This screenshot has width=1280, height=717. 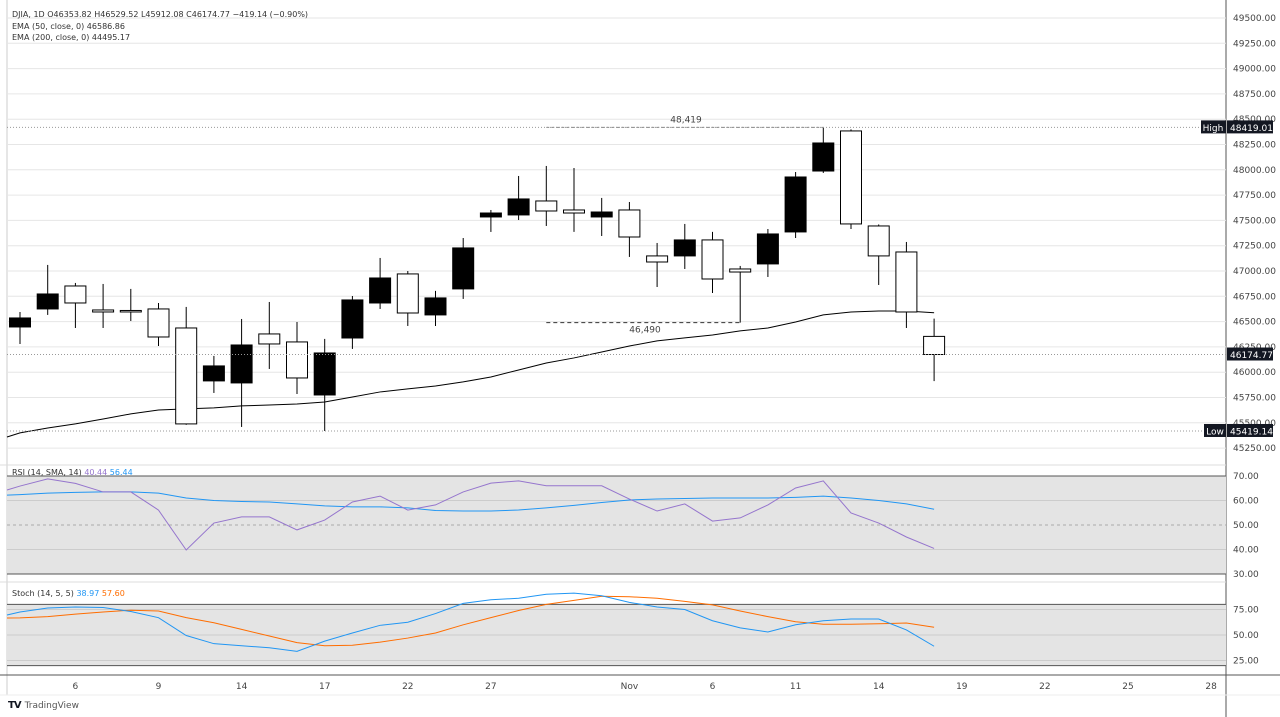 I want to click on stoch-tick-label: 75.00, so click(x=1246, y=611).